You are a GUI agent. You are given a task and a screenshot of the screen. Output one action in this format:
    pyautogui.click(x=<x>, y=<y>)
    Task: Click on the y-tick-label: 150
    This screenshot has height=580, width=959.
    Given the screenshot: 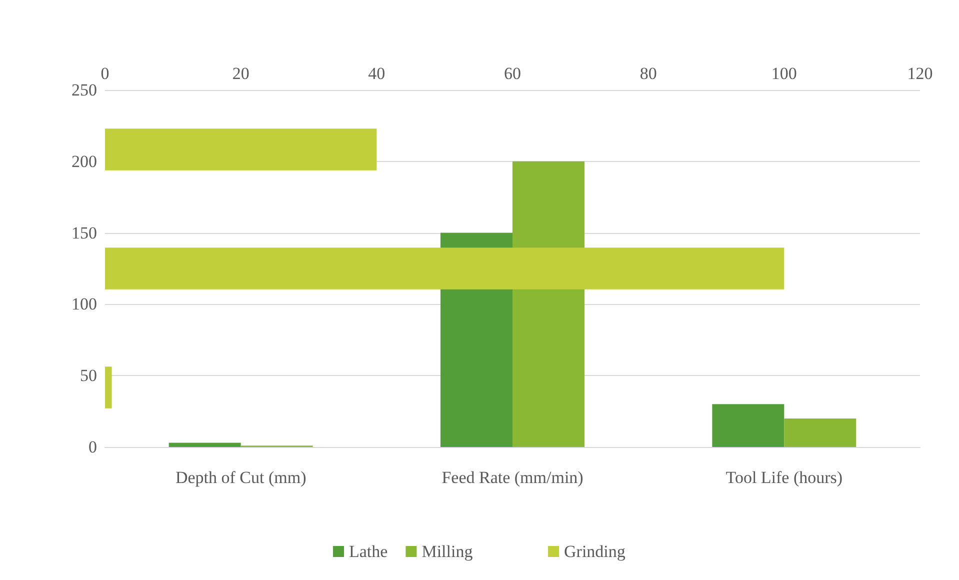 What is the action you would take?
    pyautogui.click(x=84, y=232)
    